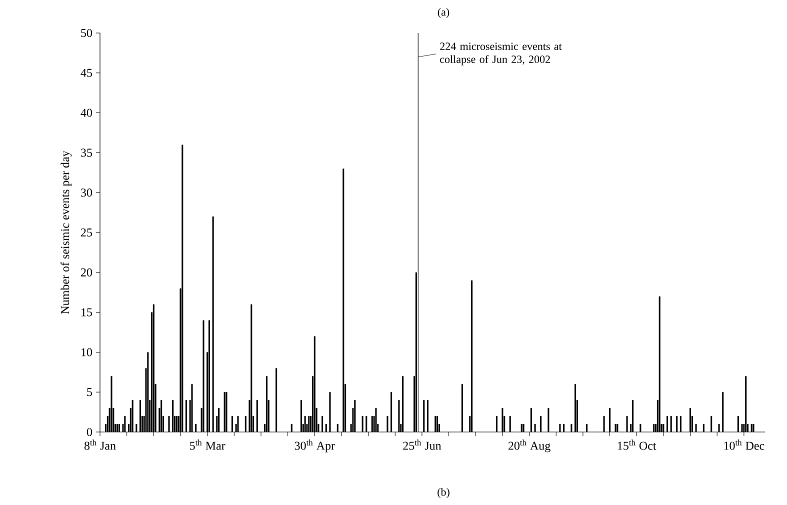 The width and height of the screenshot is (787, 505). What do you see at coordinates (87, 312) in the screenshot?
I see `y-tick-label: 15` at bounding box center [87, 312].